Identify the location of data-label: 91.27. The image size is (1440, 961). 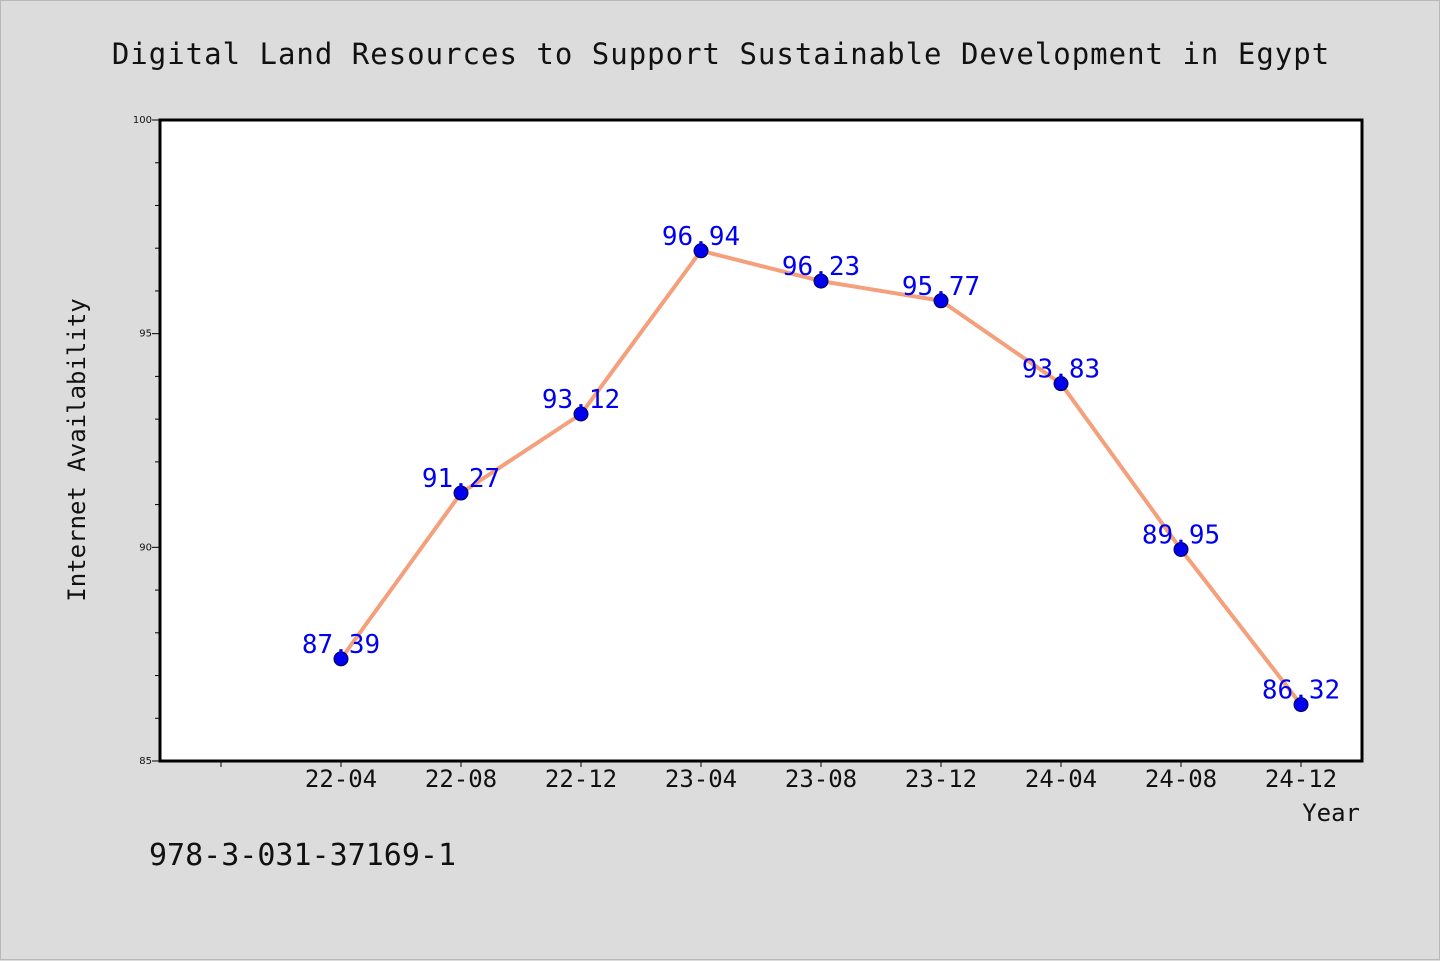
(461, 479).